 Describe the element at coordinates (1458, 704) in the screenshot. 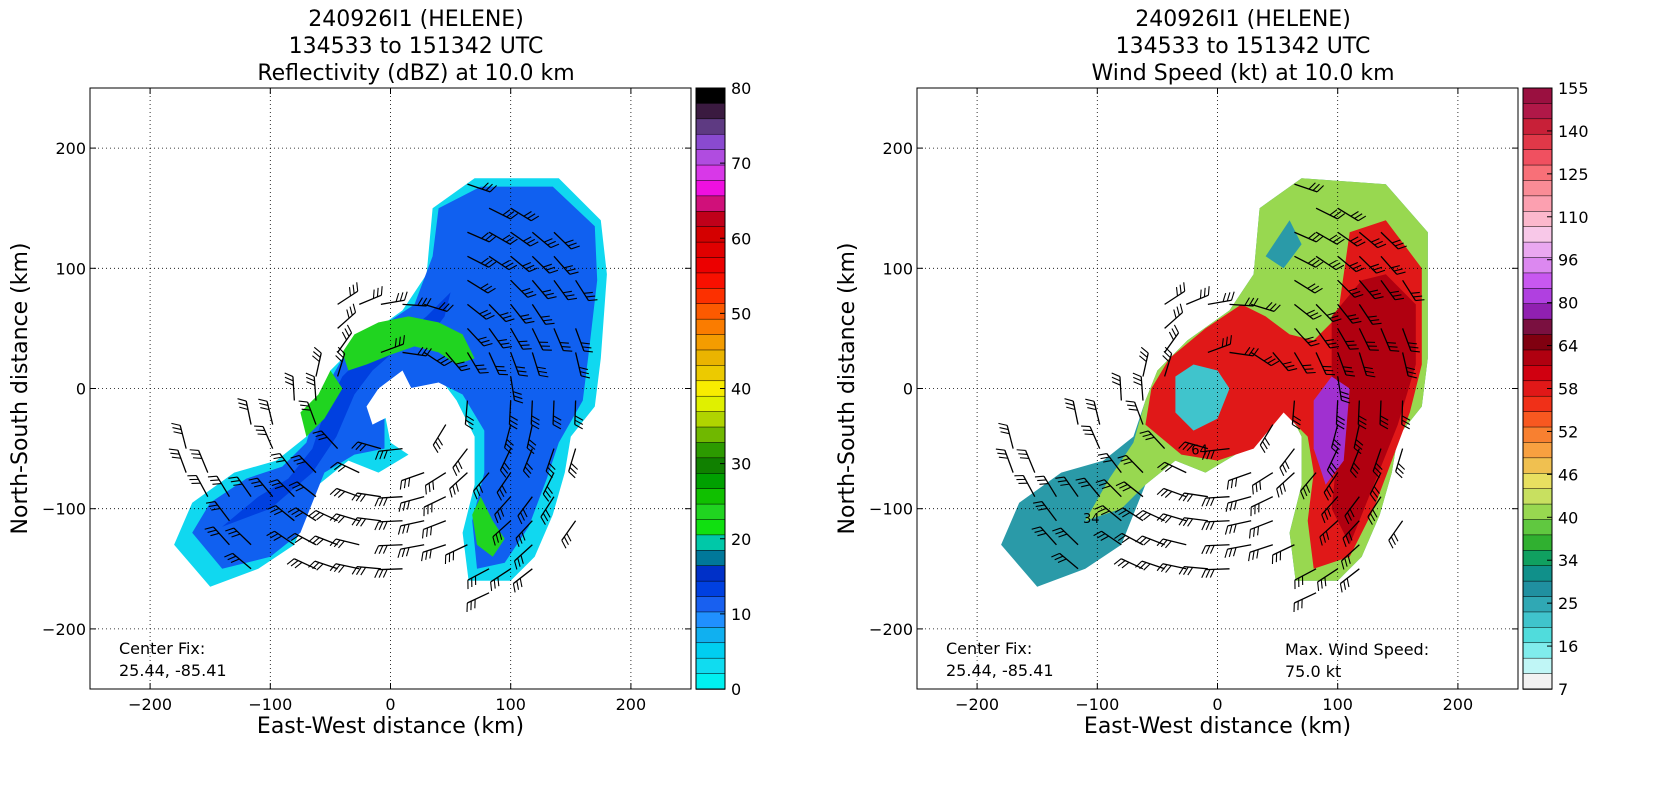

I see `x-tick-label: 200` at that location.